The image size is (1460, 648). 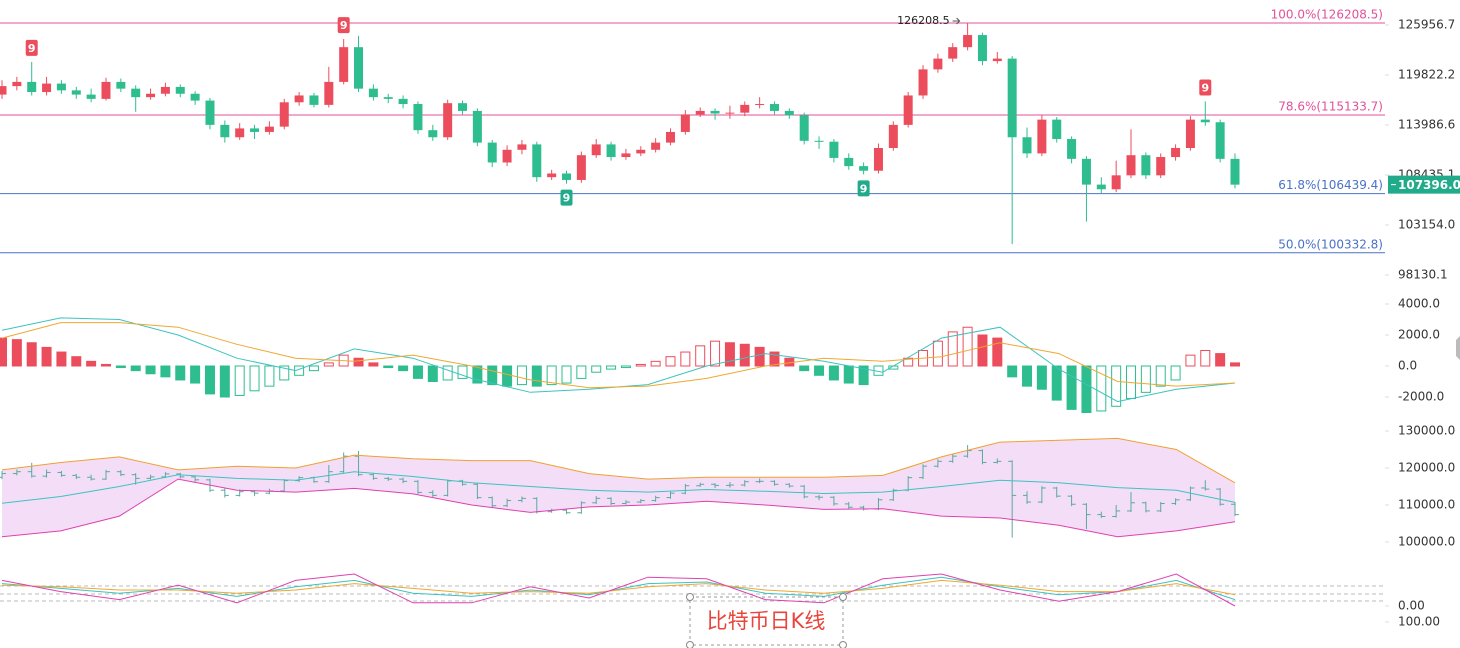 What do you see at coordinates (1411, 606) in the screenshot?
I see `y-tick-label: 0.00` at bounding box center [1411, 606].